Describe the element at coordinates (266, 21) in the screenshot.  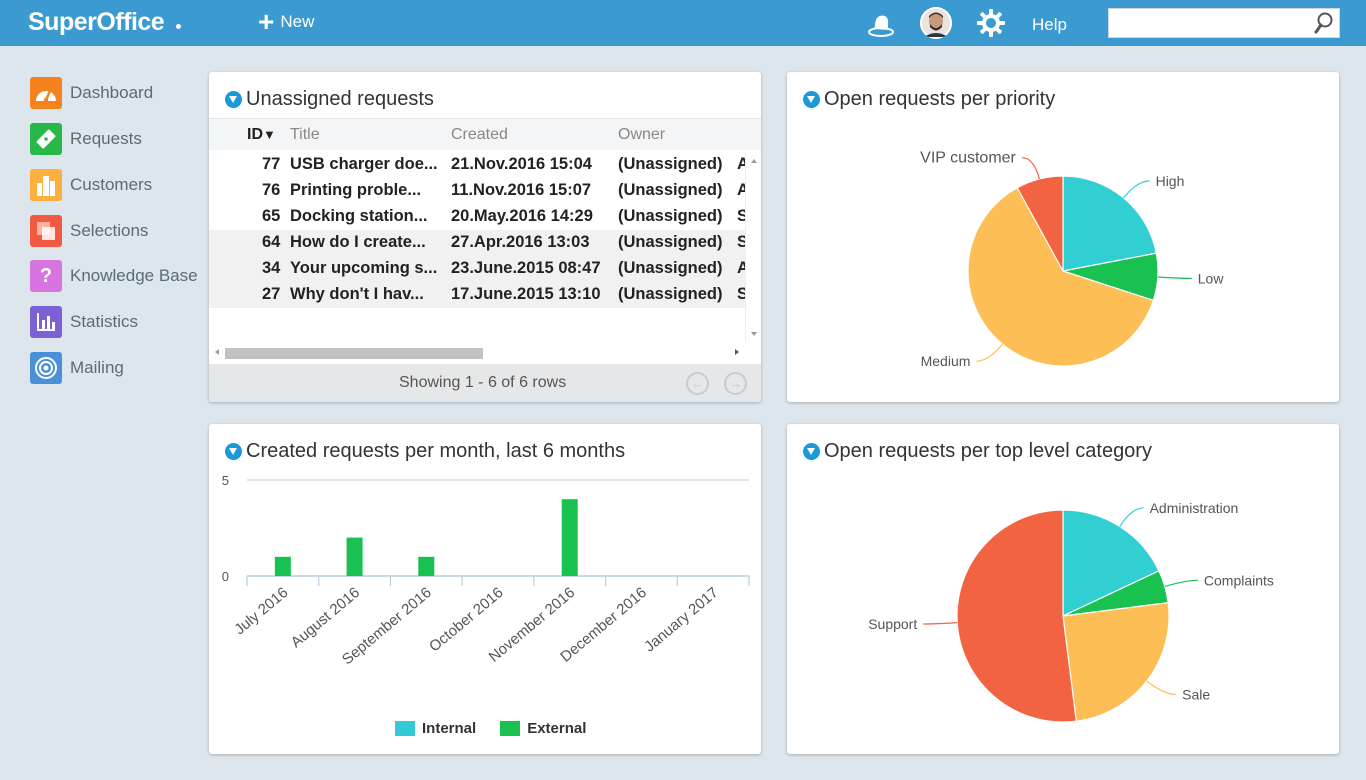
I see `plus-icon: +` at that location.